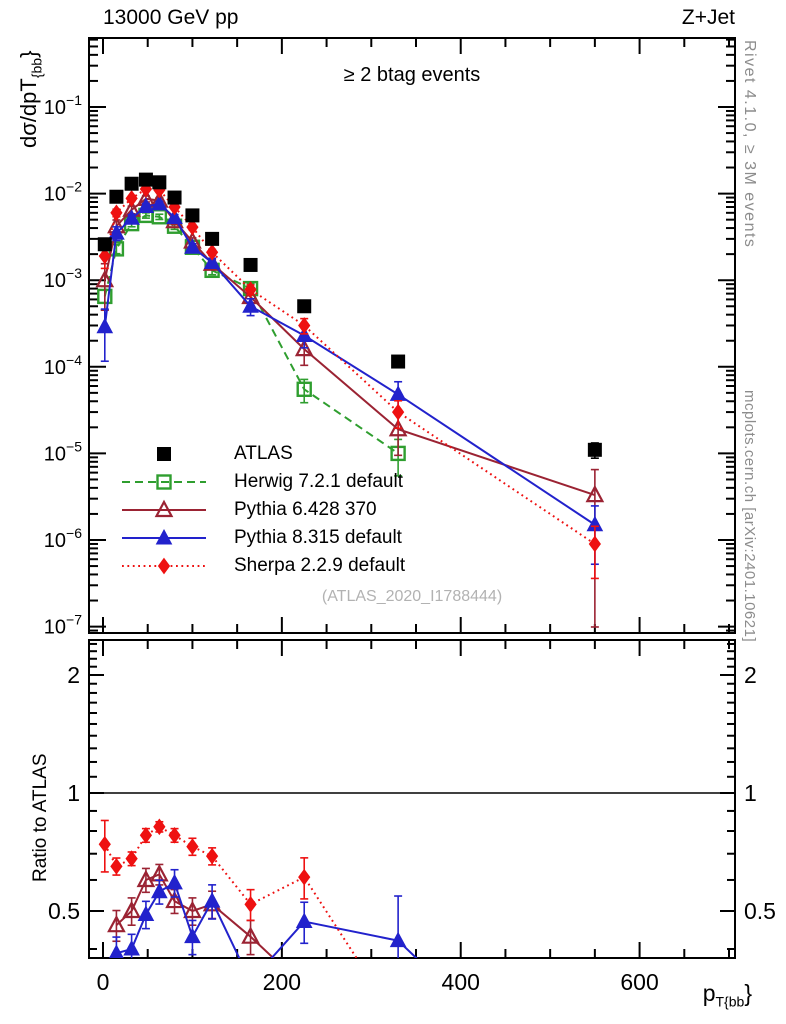 The width and height of the screenshot is (786, 1024). I want to click on main-y-tick-label: 10⁻², so click(63, 192).